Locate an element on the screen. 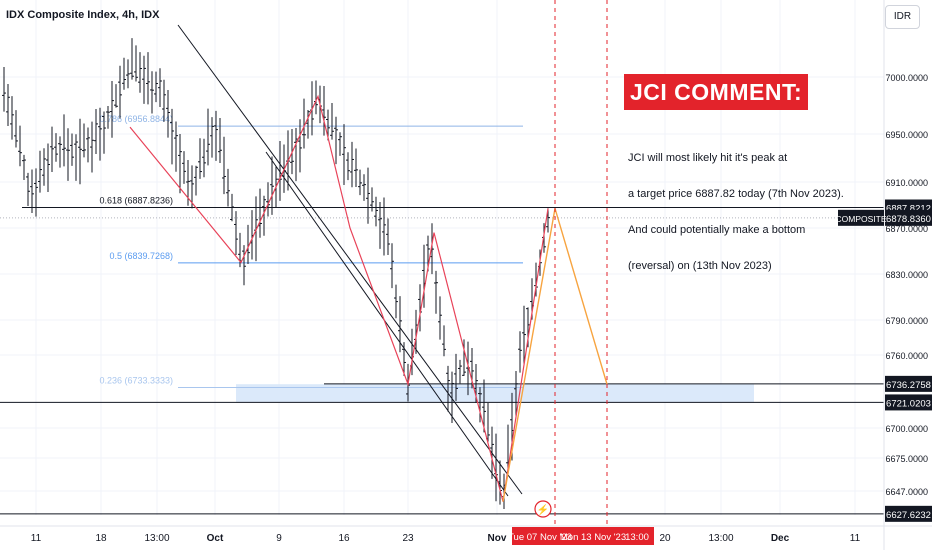  time-tick-label: Nov is located at coordinates (497, 538).